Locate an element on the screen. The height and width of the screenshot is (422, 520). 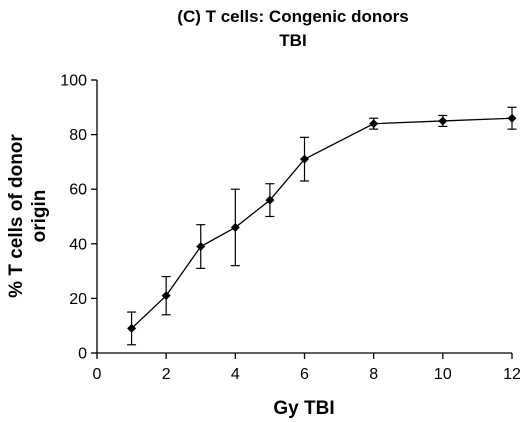
y-tick-label: 80 is located at coordinates (78, 135).